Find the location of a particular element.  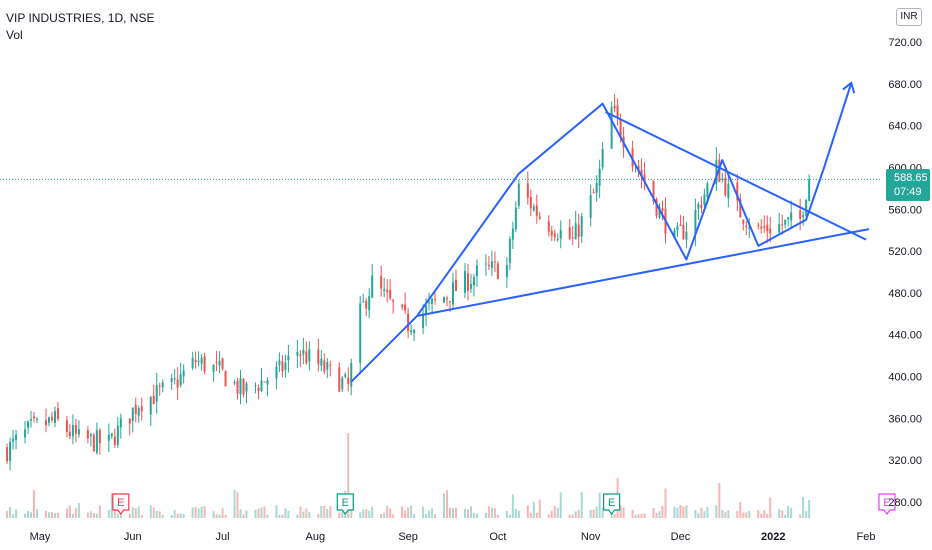

currency-badge: INR is located at coordinates (909, 17).